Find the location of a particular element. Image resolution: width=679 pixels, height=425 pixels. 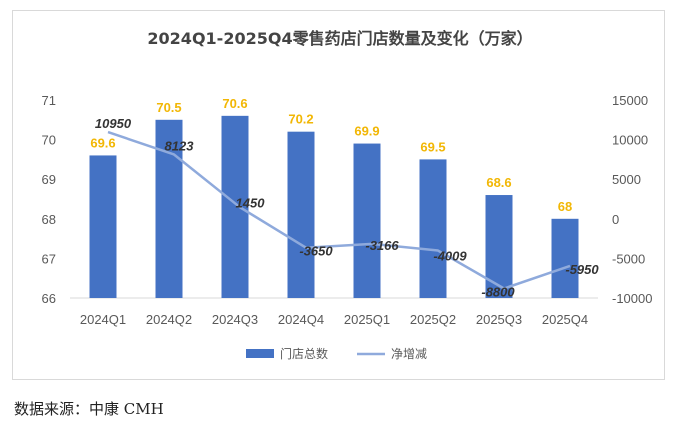

bar-data-label: 70.6 is located at coordinates (234, 103).